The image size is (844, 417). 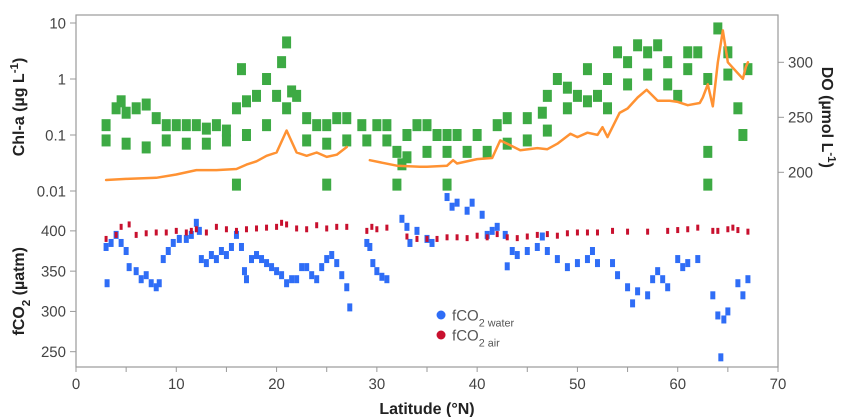 What do you see at coordinates (801, 173) in the screenshot?
I see `y2-tick-label: 200` at bounding box center [801, 173].